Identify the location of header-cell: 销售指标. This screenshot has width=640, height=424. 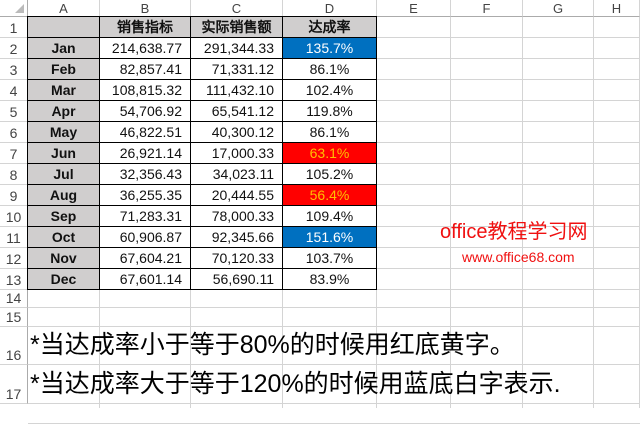
(145, 27).